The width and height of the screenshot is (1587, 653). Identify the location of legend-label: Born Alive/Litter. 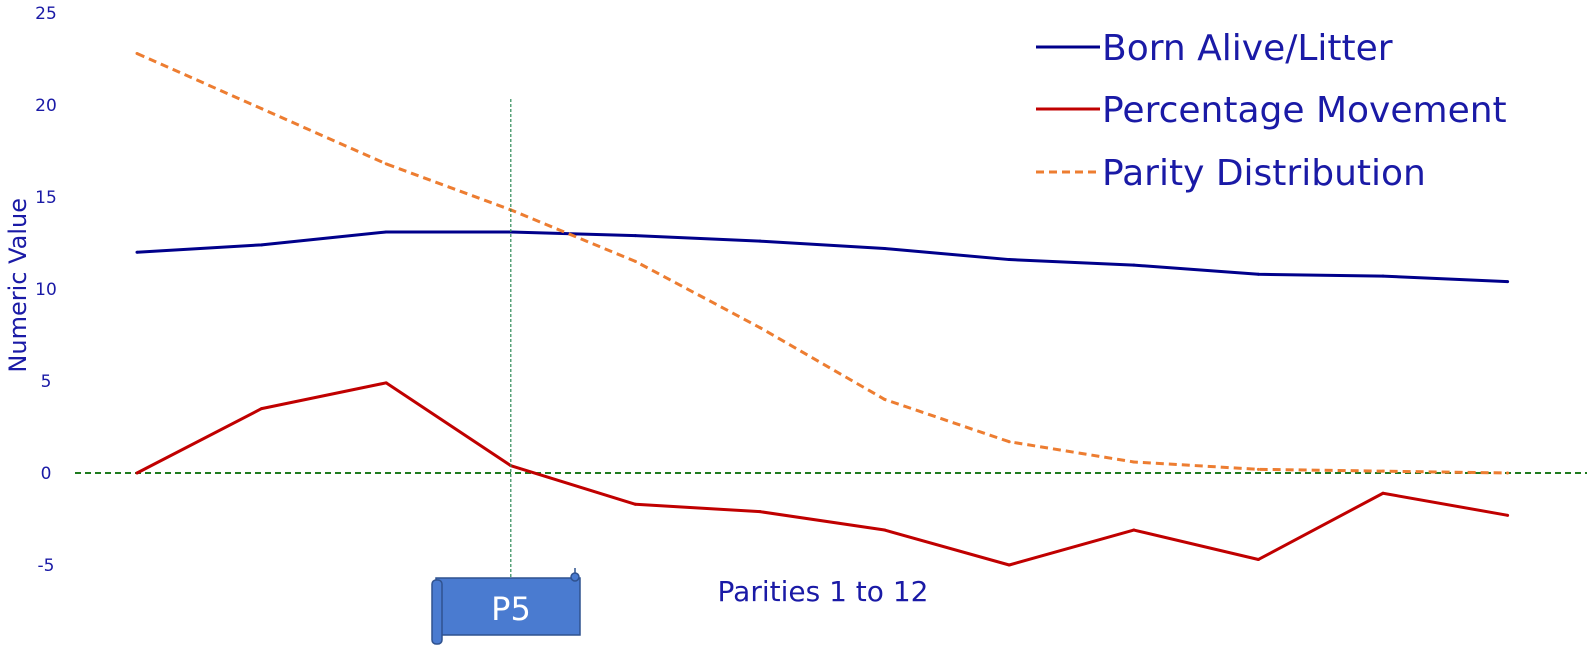
(1247, 48).